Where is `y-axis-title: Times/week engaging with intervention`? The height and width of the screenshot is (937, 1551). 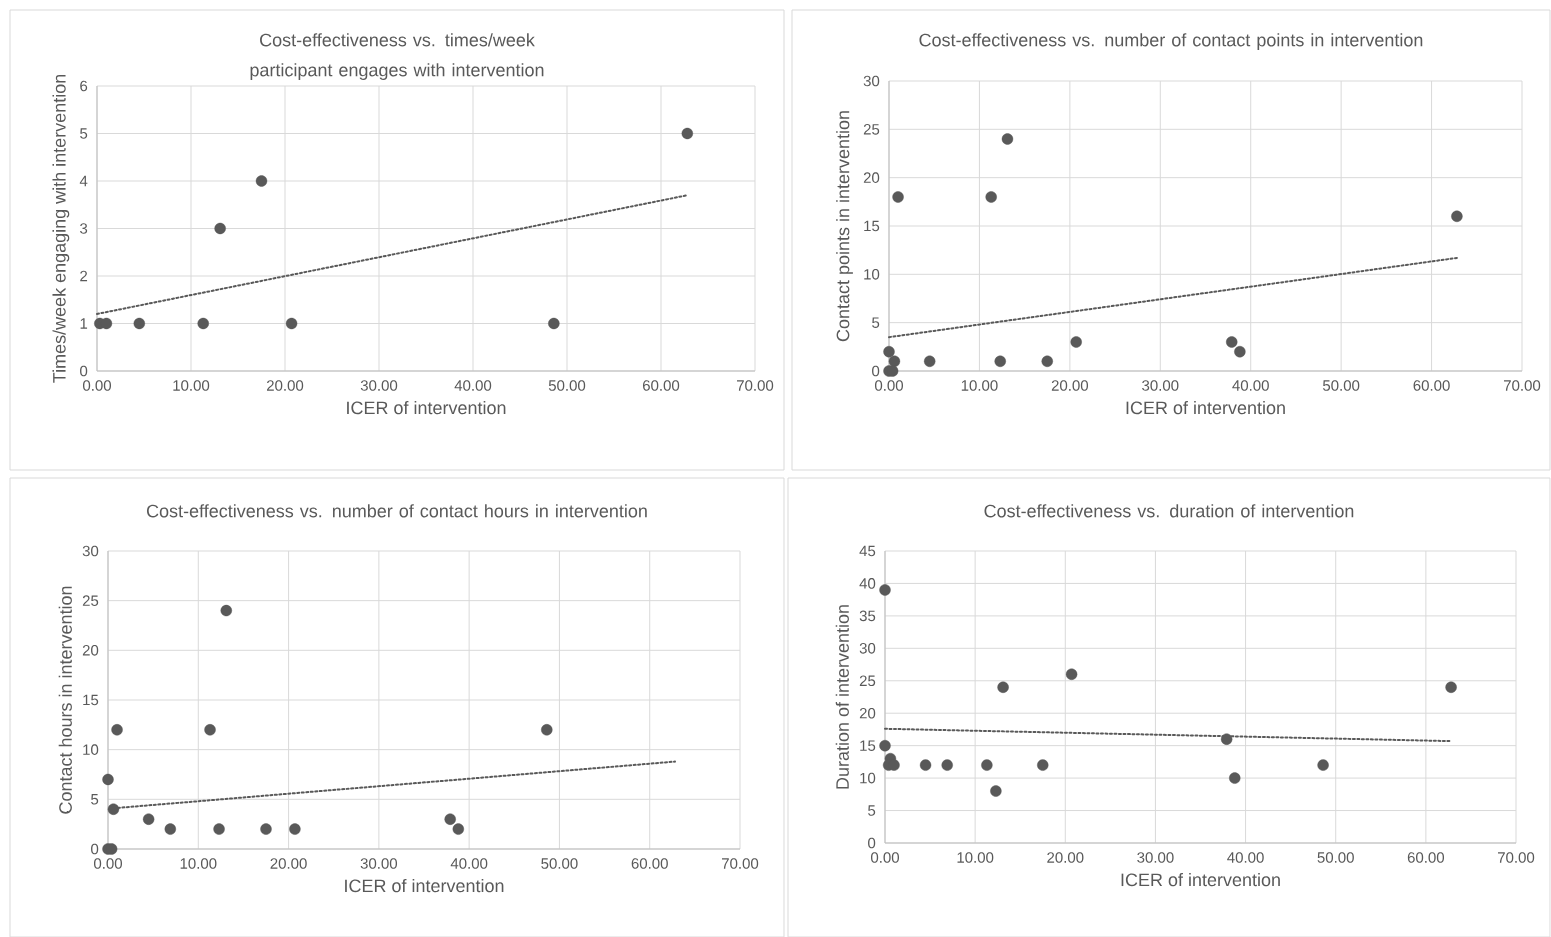 y-axis-title: Times/week engaging with intervention is located at coordinates (61, 228).